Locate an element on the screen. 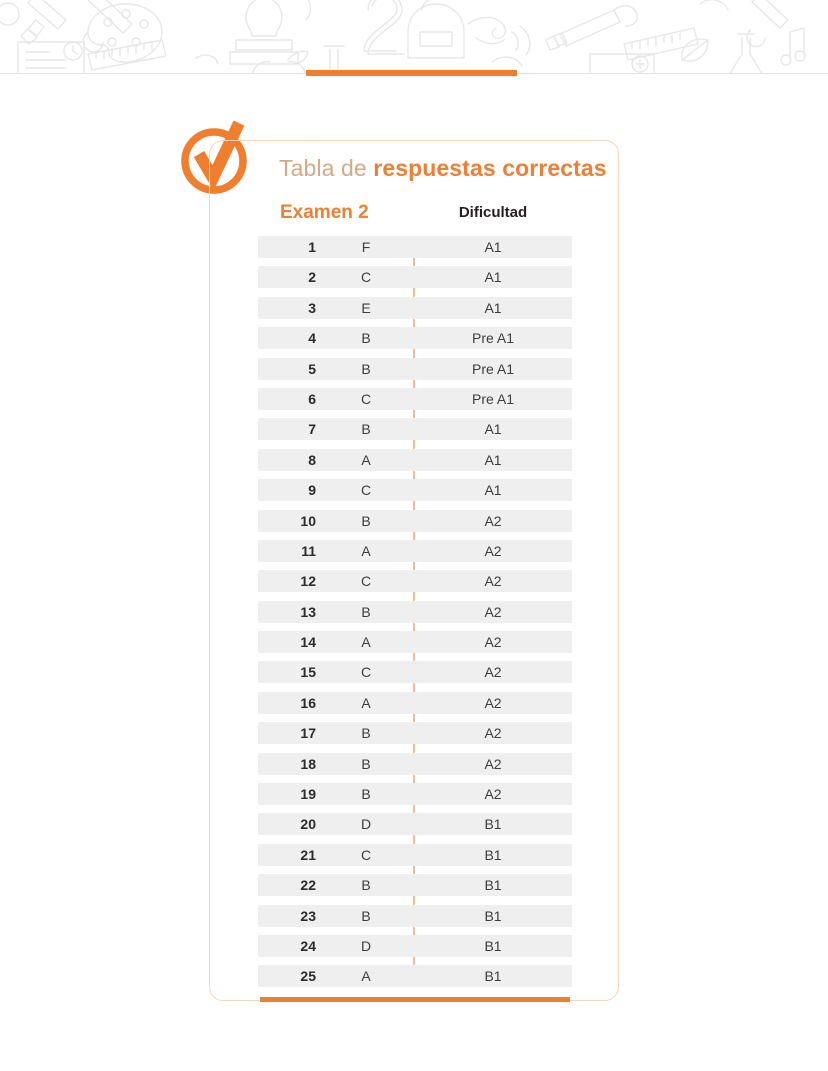 This screenshot has height=1071, width=828. cell-question-number: 24 is located at coordinates (308, 945).